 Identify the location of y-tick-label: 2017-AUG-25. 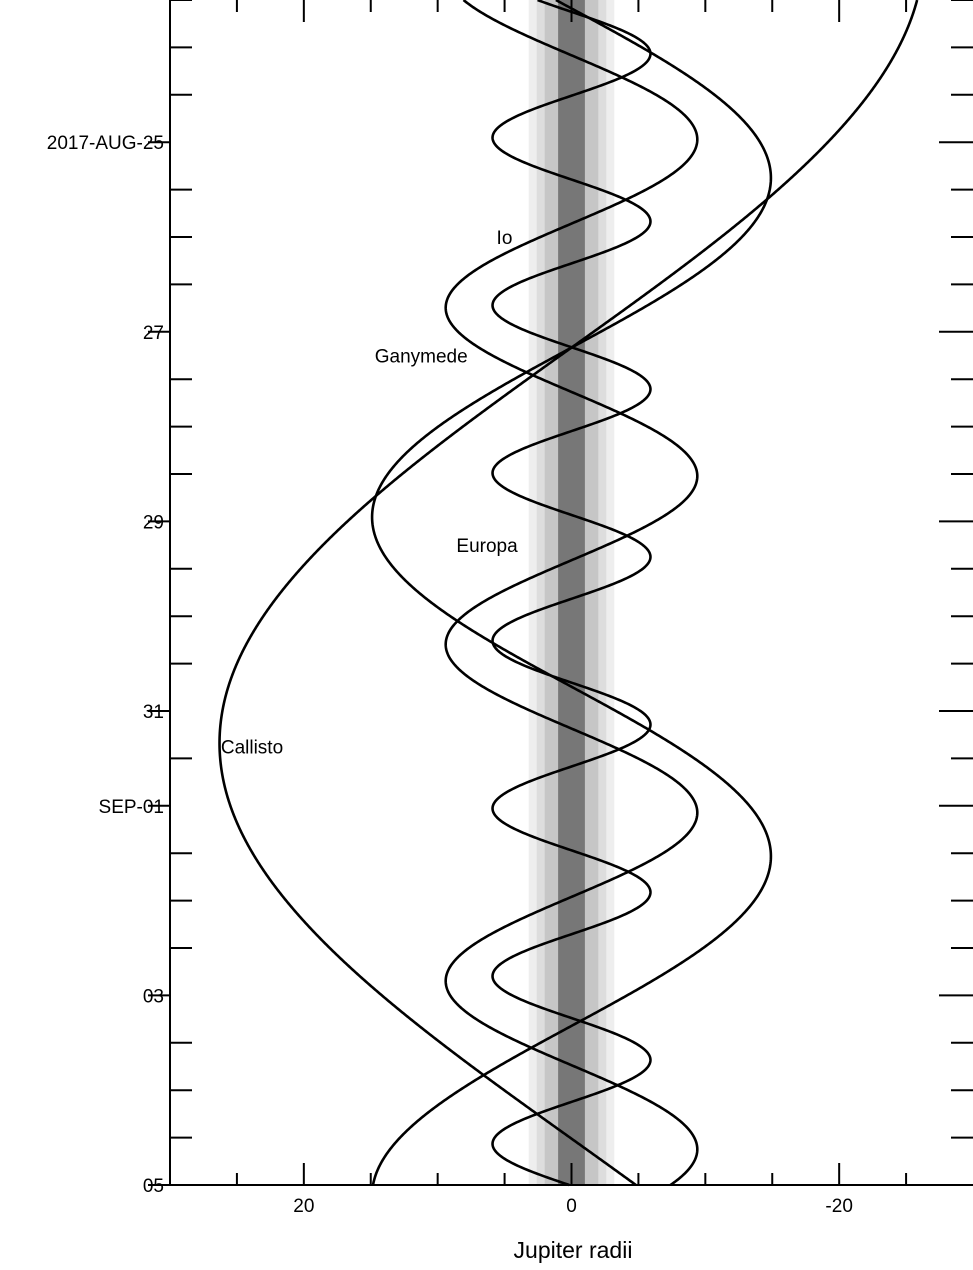
(105, 143).